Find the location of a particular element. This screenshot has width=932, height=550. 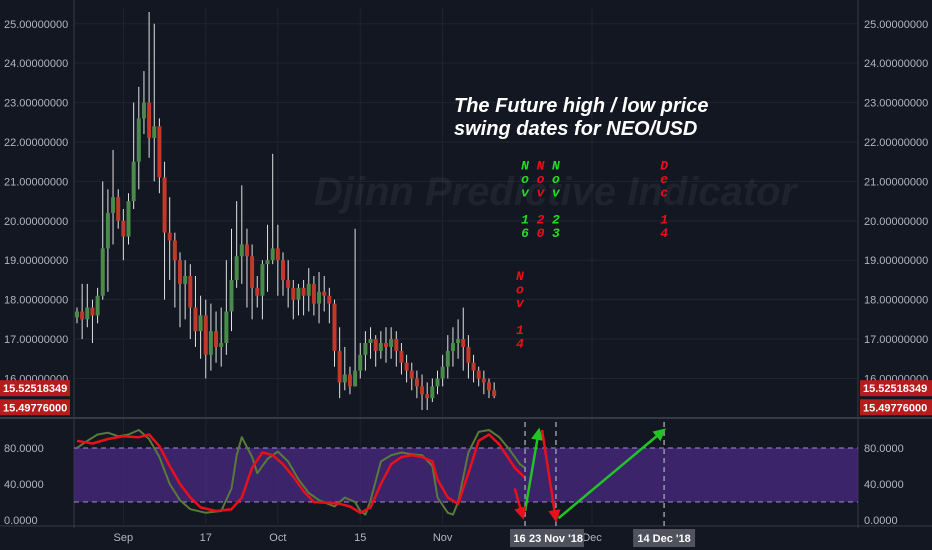

price-tag-label: 15.52518349 is located at coordinates (895, 389).